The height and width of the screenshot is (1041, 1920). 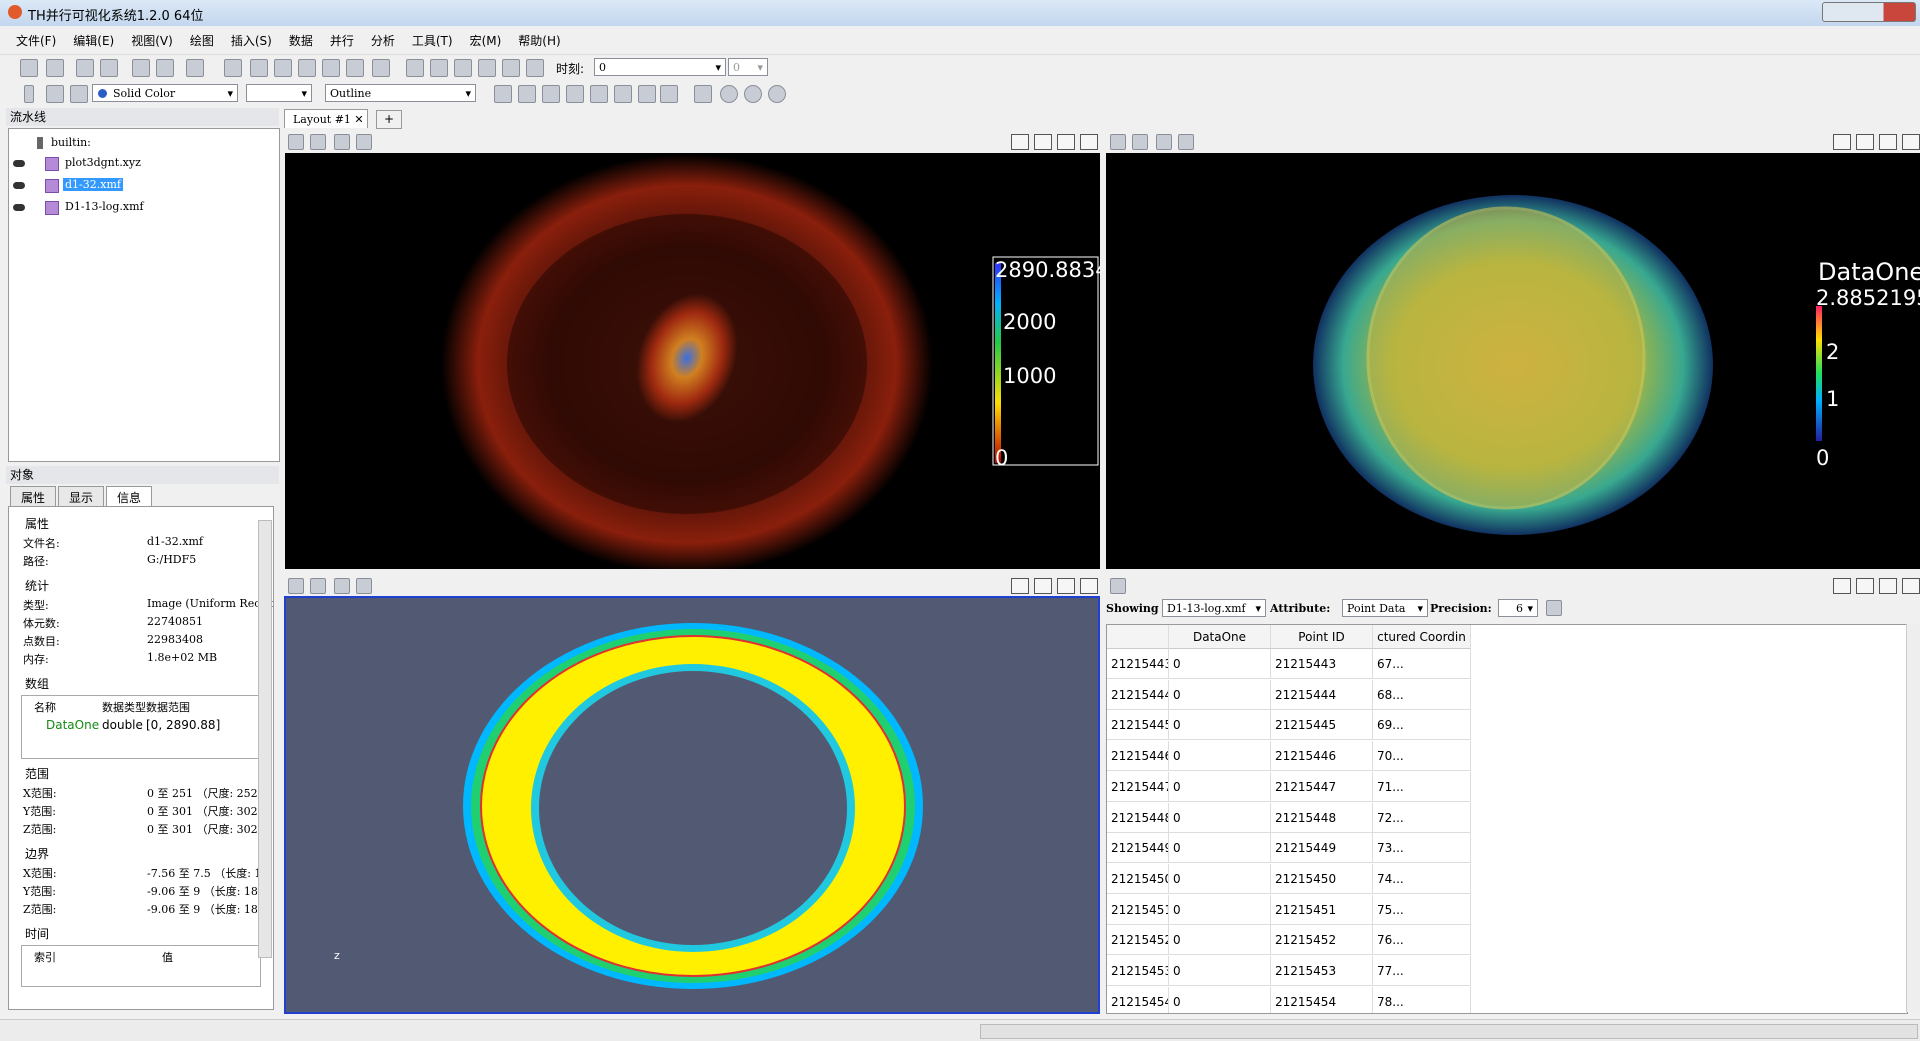 I want to click on attribute-combo: Point Data, so click(x=1385, y=608).